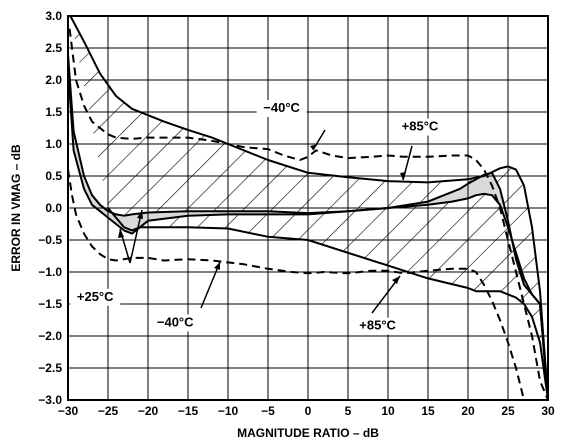 This screenshot has width=561, height=443. Describe the element at coordinates (50, 336) in the screenshot. I see `y-tick-label: −2.0` at that location.